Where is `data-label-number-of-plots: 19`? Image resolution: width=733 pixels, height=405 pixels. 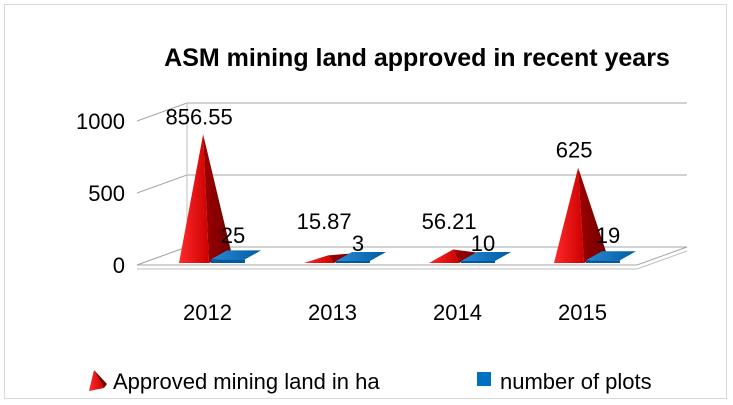 data-label-number-of-plots: 19 is located at coordinates (608, 235).